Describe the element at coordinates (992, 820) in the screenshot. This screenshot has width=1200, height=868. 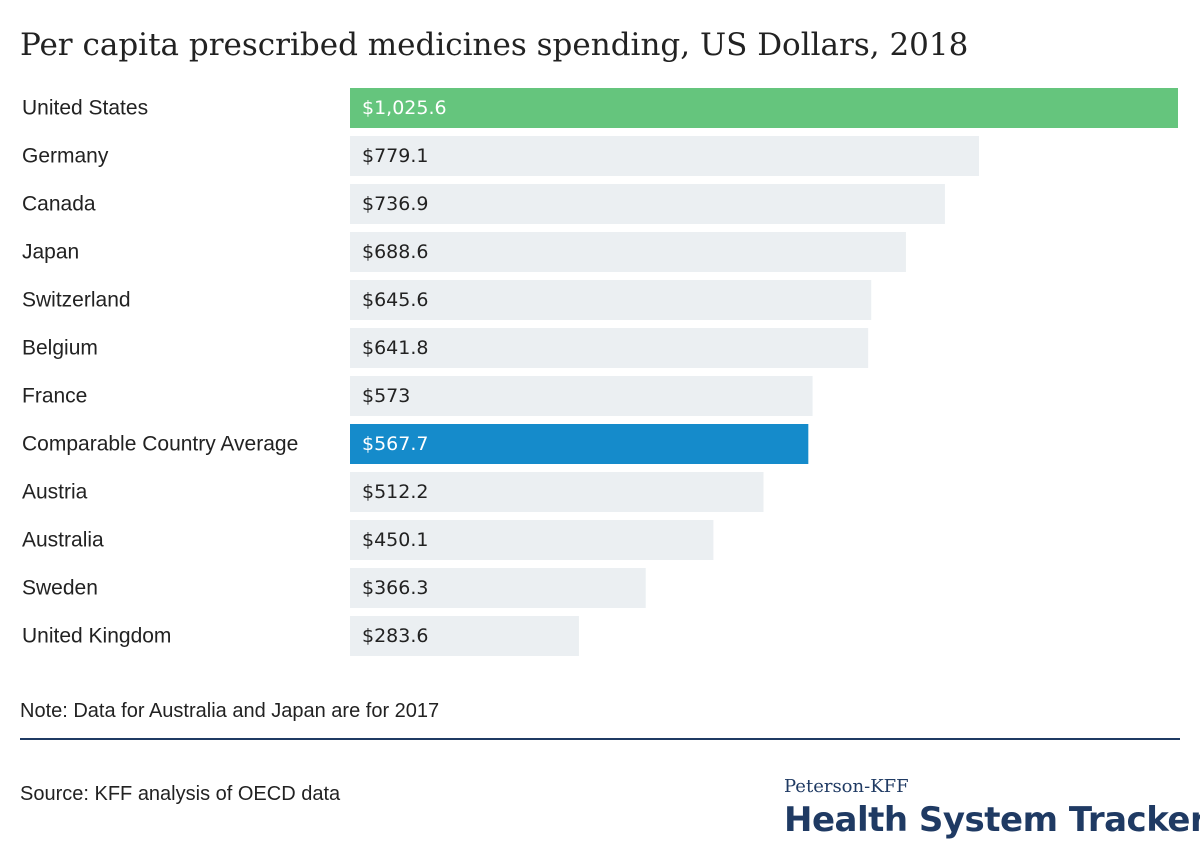
I see `logo-main-text: Health System Tracker` at that location.